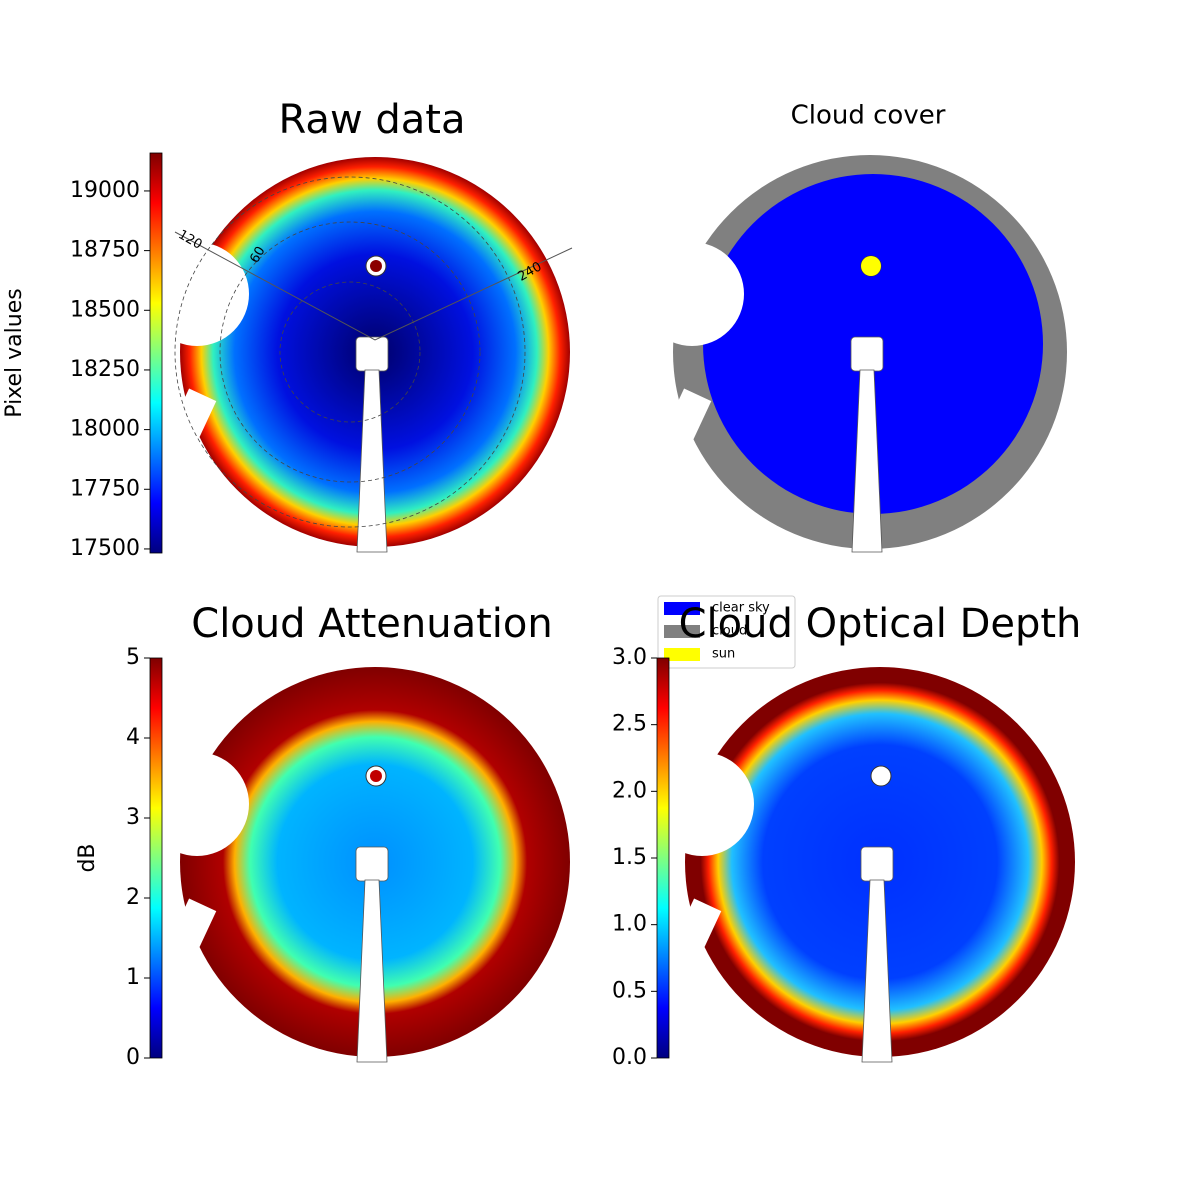  Describe the element at coordinates (105, 369) in the screenshot. I see `colorbar-tick-label: 18250` at that location.